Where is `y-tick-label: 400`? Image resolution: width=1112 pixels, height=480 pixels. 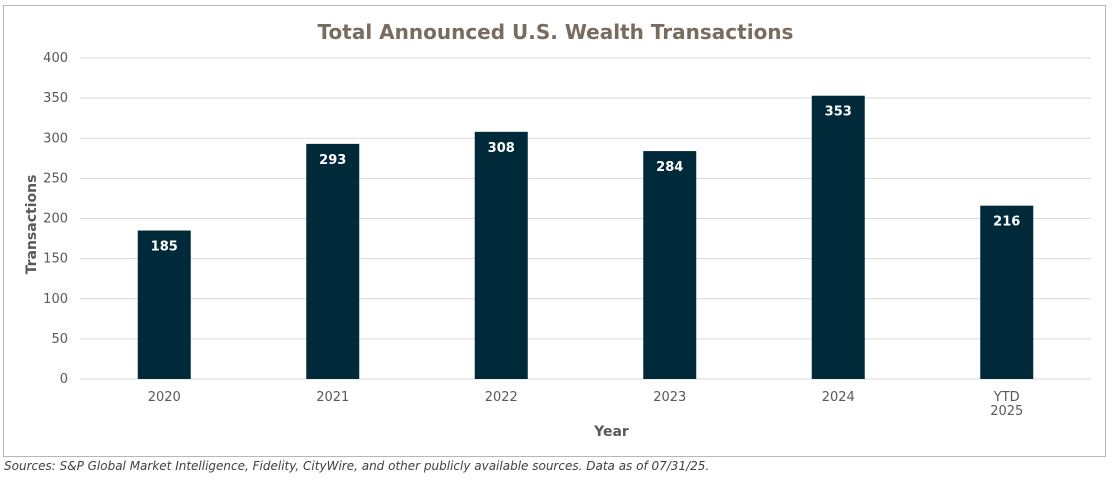 y-tick-label: 400 is located at coordinates (55, 58).